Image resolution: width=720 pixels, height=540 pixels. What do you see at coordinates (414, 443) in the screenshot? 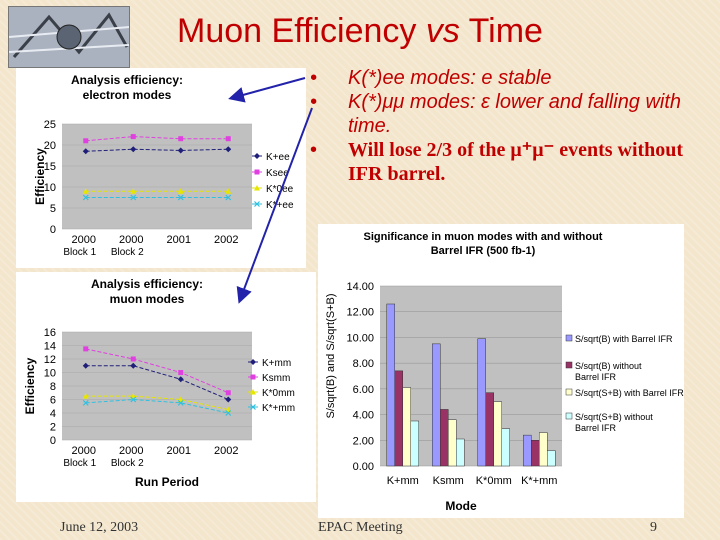
I see `bar-K+mm-3` at bounding box center [414, 443].